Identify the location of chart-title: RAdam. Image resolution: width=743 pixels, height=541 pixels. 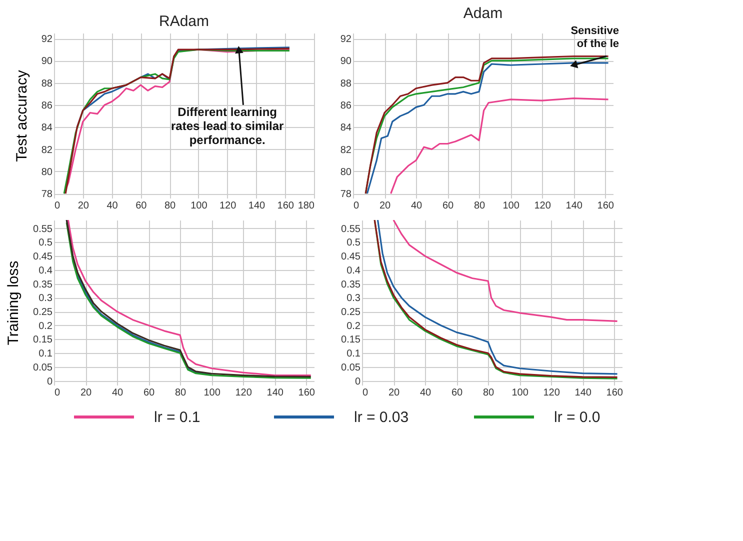
(184, 21).